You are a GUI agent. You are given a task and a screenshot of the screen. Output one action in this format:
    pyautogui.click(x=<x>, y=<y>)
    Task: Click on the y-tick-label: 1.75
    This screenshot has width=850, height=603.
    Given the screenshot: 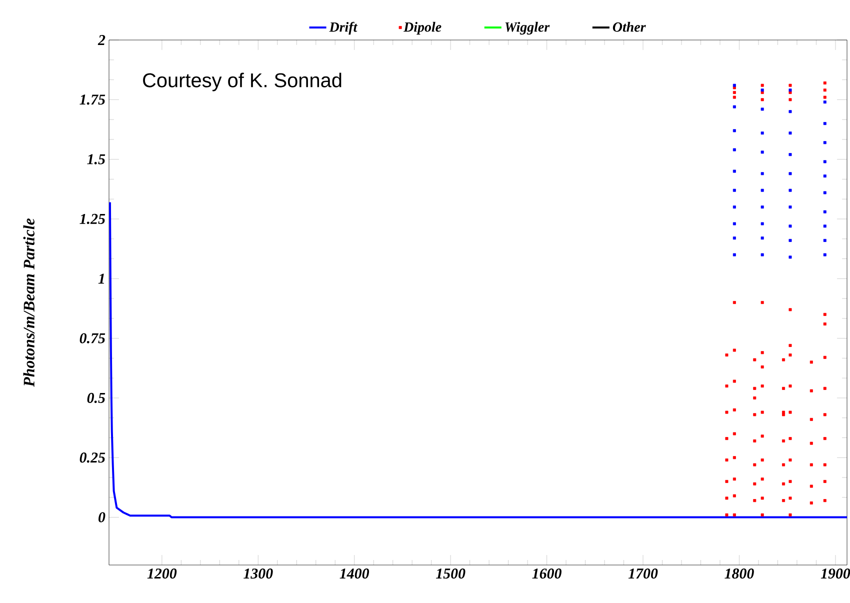 What is the action you would take?
    pyautogui.click(x=93, y=99)
    